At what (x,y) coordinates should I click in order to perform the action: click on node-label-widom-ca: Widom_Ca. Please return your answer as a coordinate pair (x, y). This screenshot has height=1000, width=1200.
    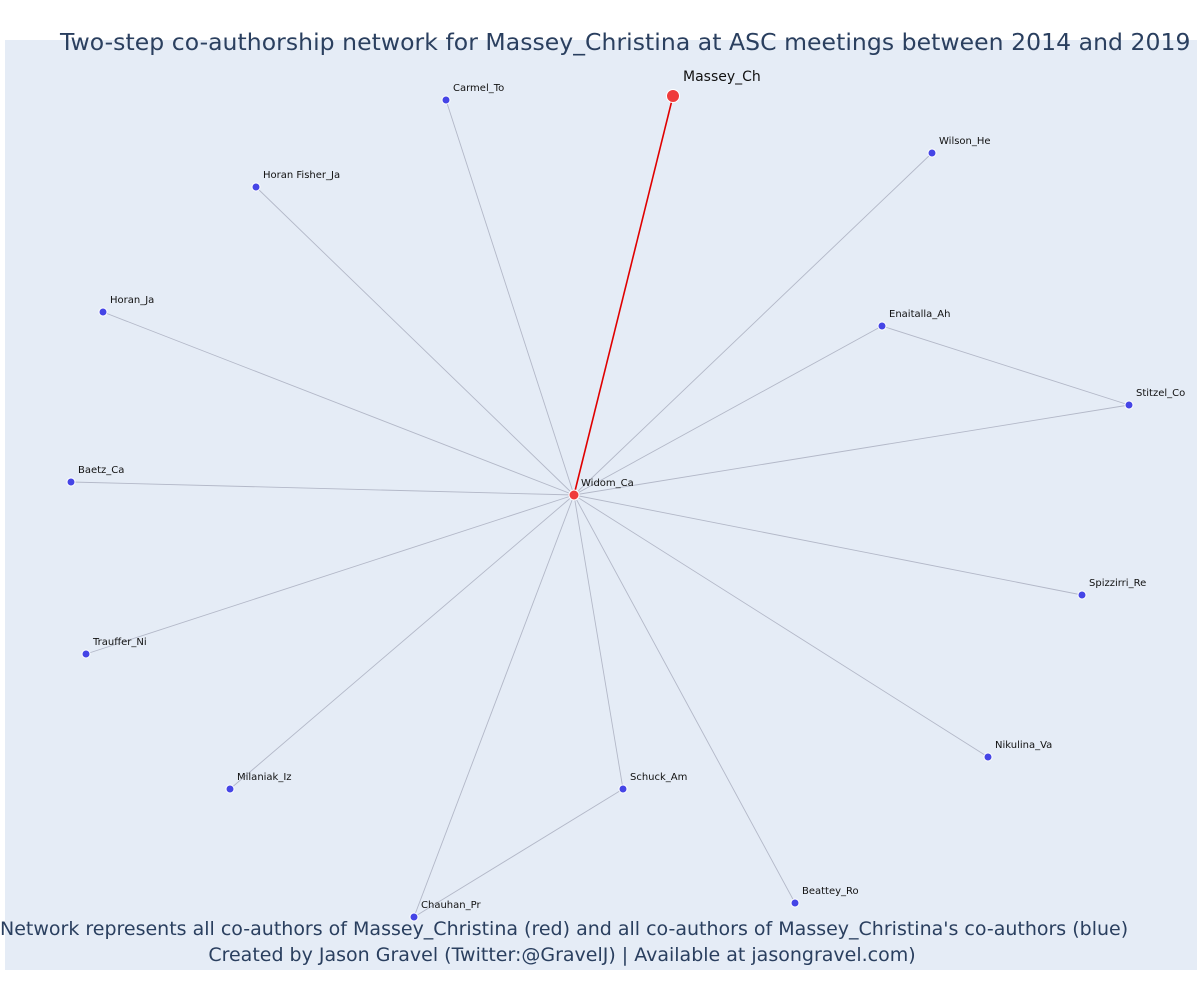
    Looking at the image, I should click on (607, 483).